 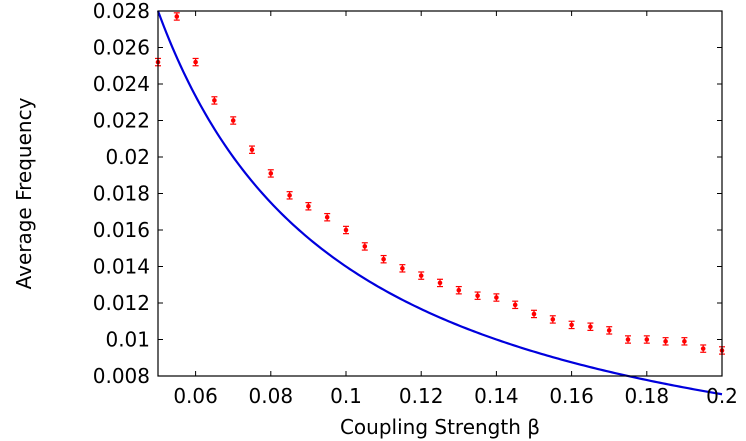 I want to click on x-tick-label: 0.18, so click(x=647, y=396).